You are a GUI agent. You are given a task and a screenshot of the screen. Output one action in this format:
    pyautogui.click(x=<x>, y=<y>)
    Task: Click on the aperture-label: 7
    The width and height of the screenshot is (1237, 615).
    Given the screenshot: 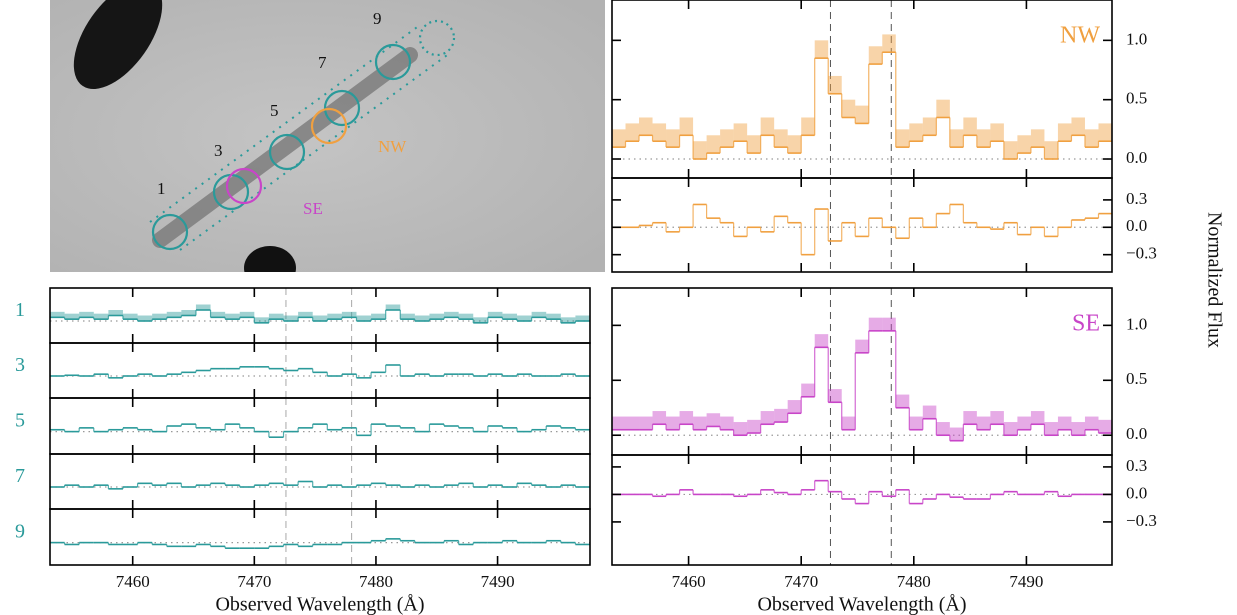 What is the action you would take?
    pyautogui.click(x=322, y=62)
    